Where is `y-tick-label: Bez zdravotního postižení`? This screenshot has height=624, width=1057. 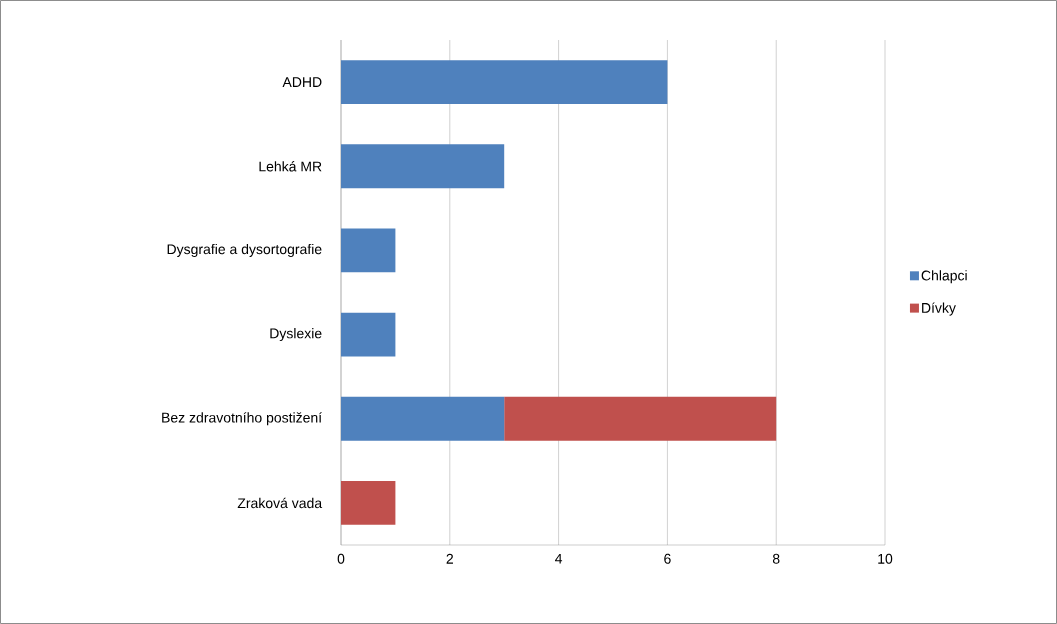
y-tick-label: Bez zdravotního postižení is located at coordinates (242, 419).